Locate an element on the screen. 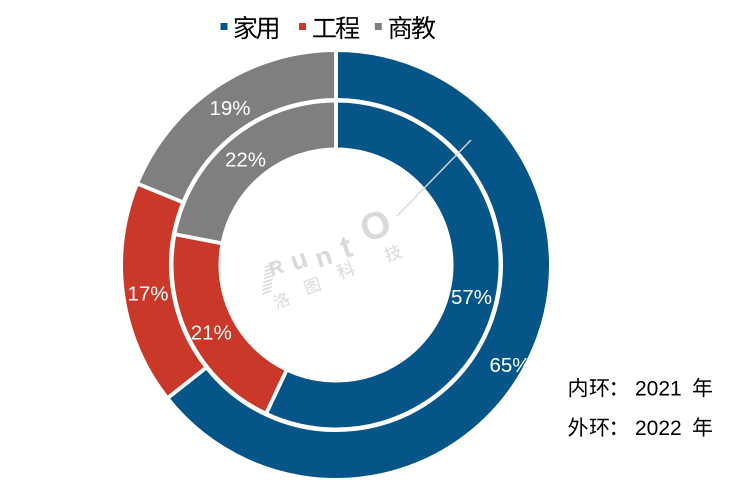  svg-text: 21% is located at coordinates (211, 333).